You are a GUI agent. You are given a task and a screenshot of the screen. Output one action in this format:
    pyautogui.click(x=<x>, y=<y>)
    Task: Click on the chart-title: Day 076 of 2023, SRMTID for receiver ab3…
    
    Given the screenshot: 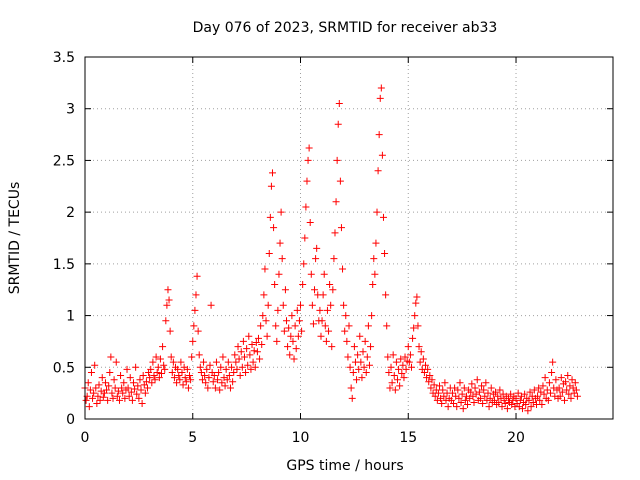 What is the action you would take?
    pyautogui.click(x=345, y=28)
    